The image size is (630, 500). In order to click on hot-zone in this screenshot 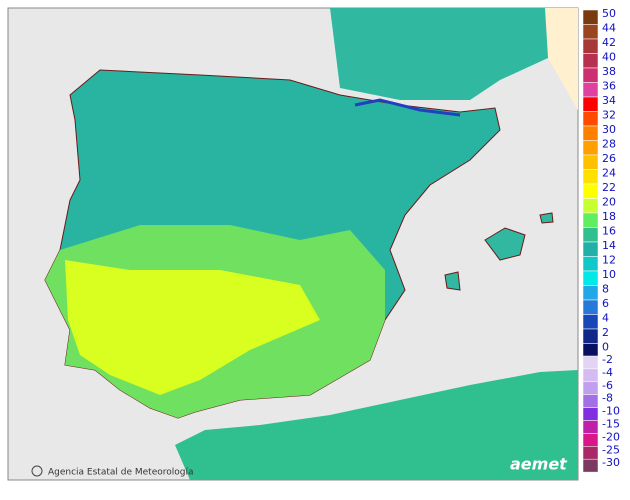, I will do `click(192, 327)`.